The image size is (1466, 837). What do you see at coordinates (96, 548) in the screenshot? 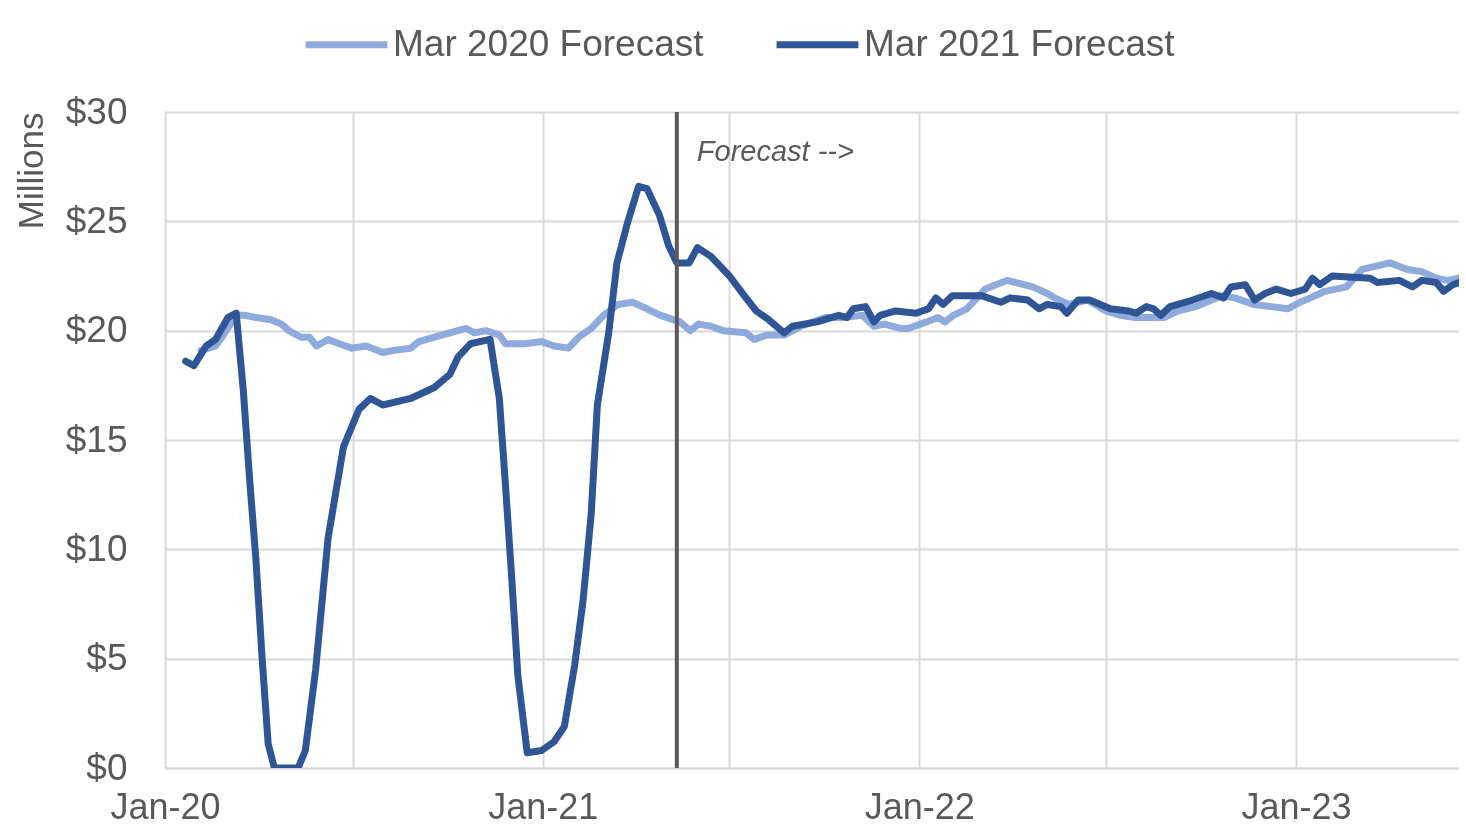
I see `y-tick-label: $10` at bounding box center [96, 548].